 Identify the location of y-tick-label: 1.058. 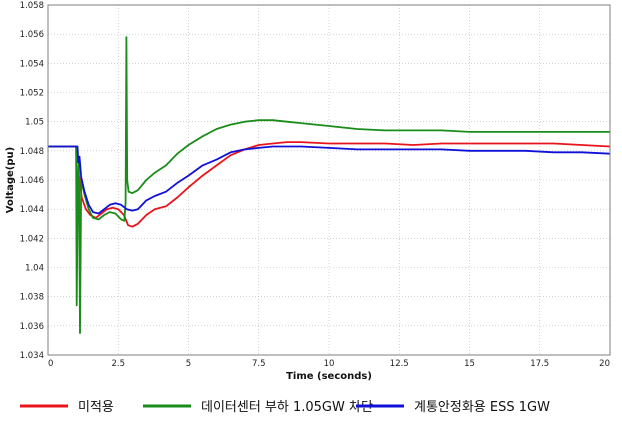
(32, 6).